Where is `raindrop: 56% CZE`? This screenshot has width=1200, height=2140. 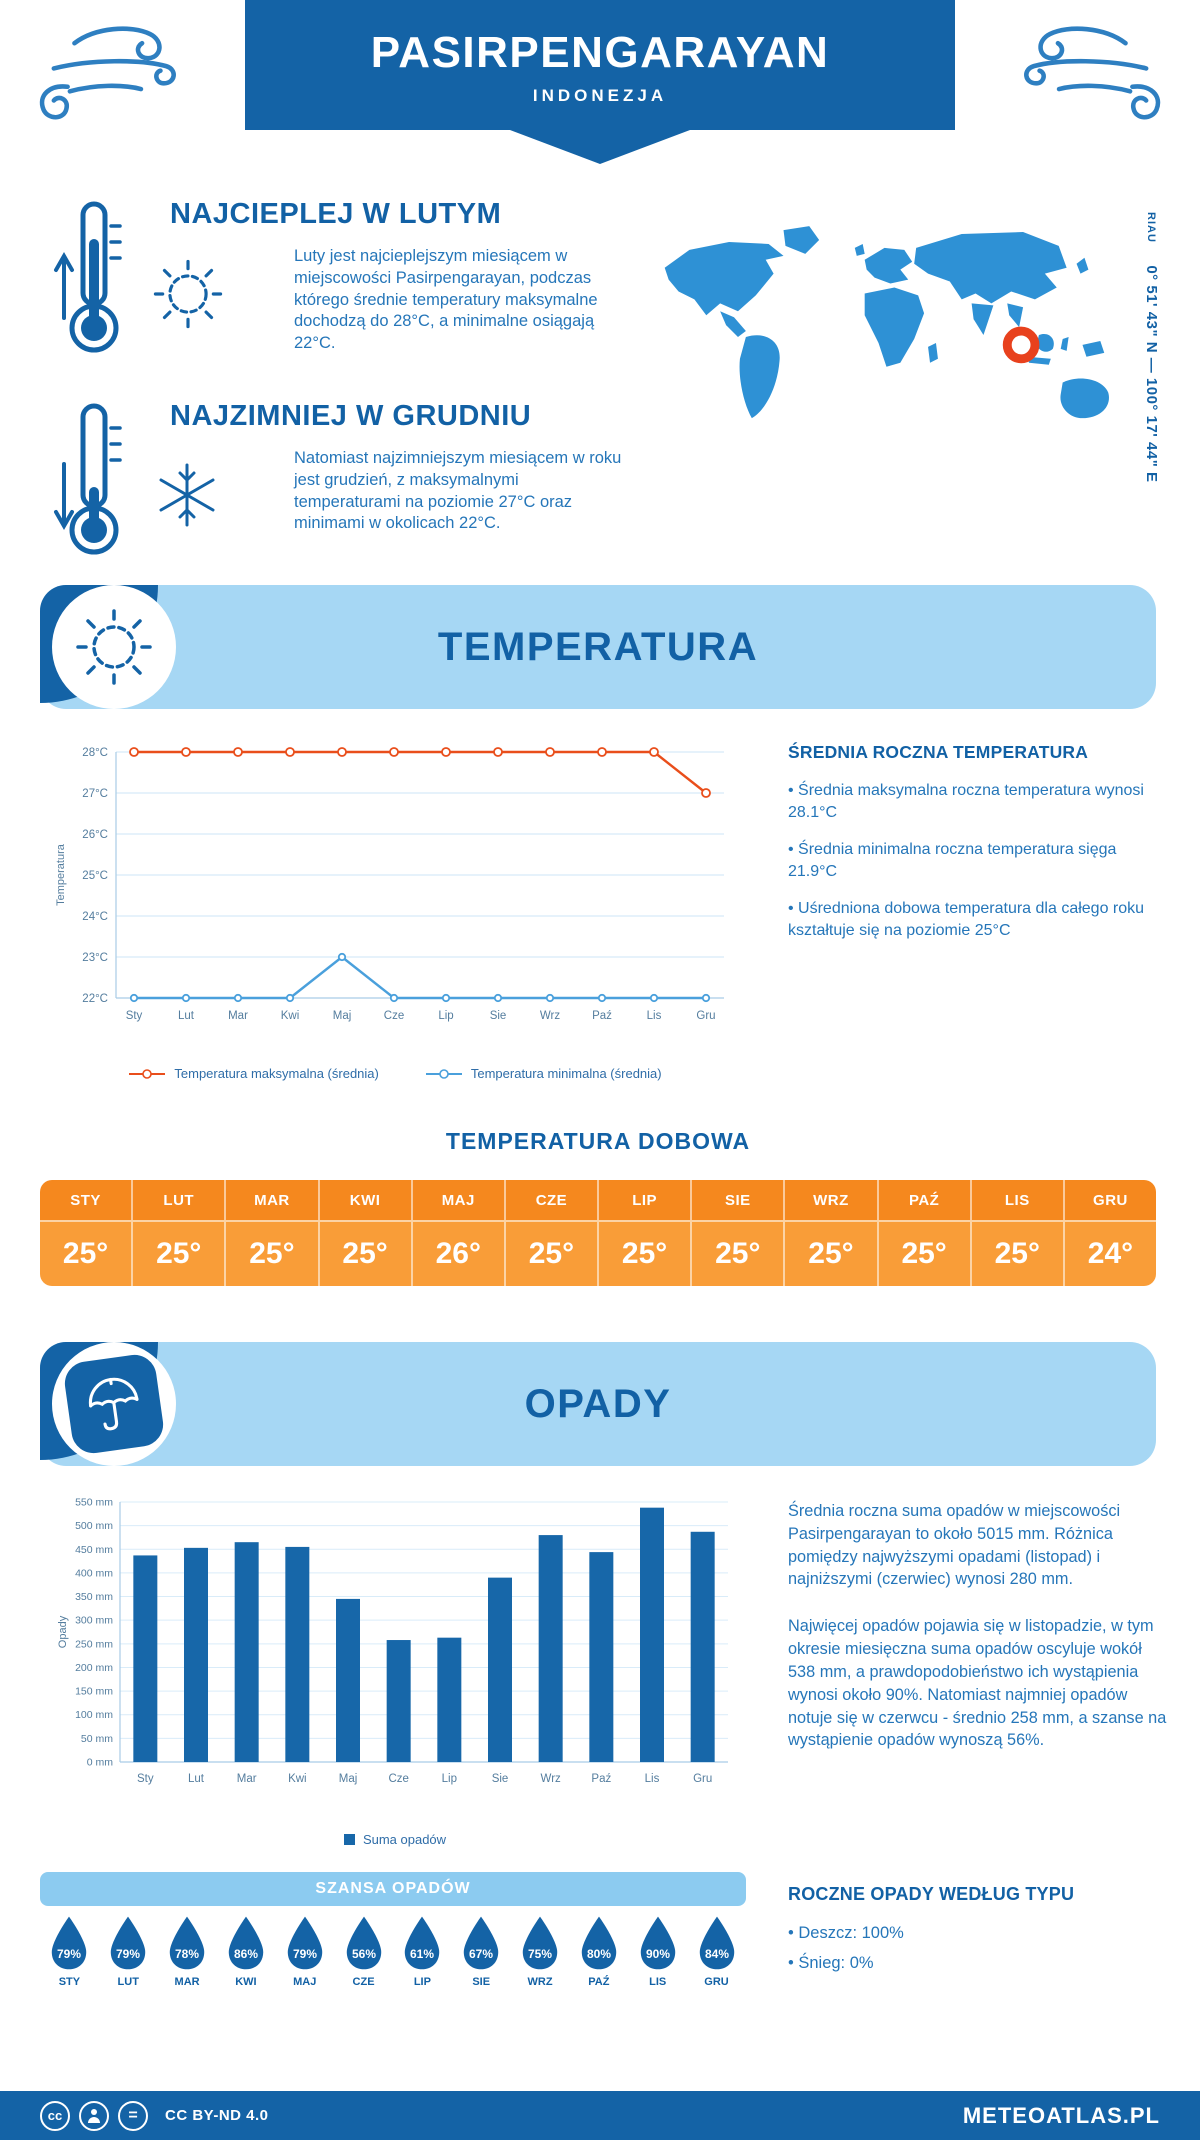 raindrop: 56% CZE is located at coordinates (363, 1951).